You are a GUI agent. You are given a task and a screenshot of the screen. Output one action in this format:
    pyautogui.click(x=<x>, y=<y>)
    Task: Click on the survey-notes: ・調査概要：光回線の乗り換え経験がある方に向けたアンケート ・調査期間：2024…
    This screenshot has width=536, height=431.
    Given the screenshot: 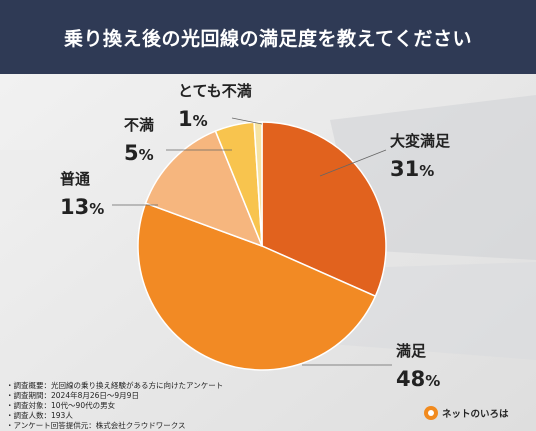 What is the action you would take?
    pyautogui.click(x=114, y=406)
    